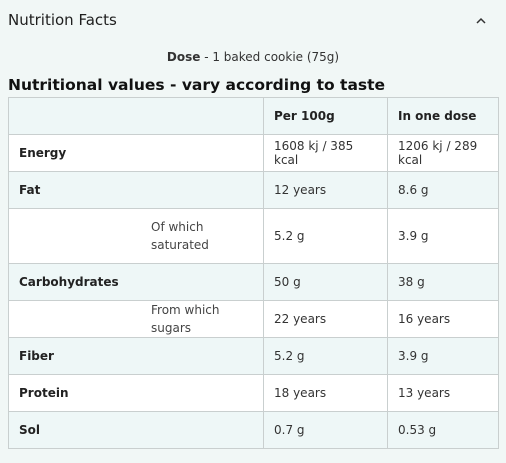 The width and height of the screenshot is (506, 463). Describe the element at coordinates (74, 430) in the screenshot. I see `row-label: Sol` at that location.